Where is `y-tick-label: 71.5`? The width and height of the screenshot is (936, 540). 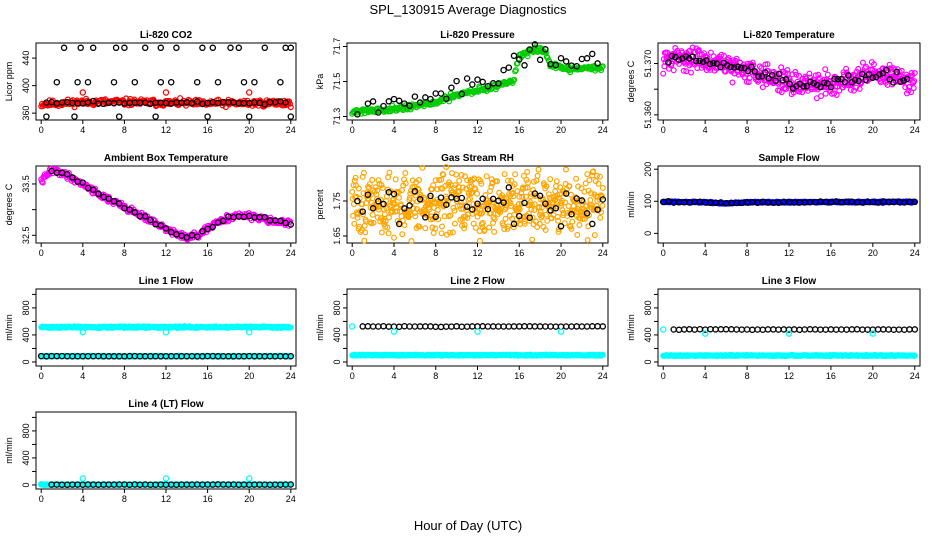 y-tick-label: 71.5 is located at coordinates (337, 82).